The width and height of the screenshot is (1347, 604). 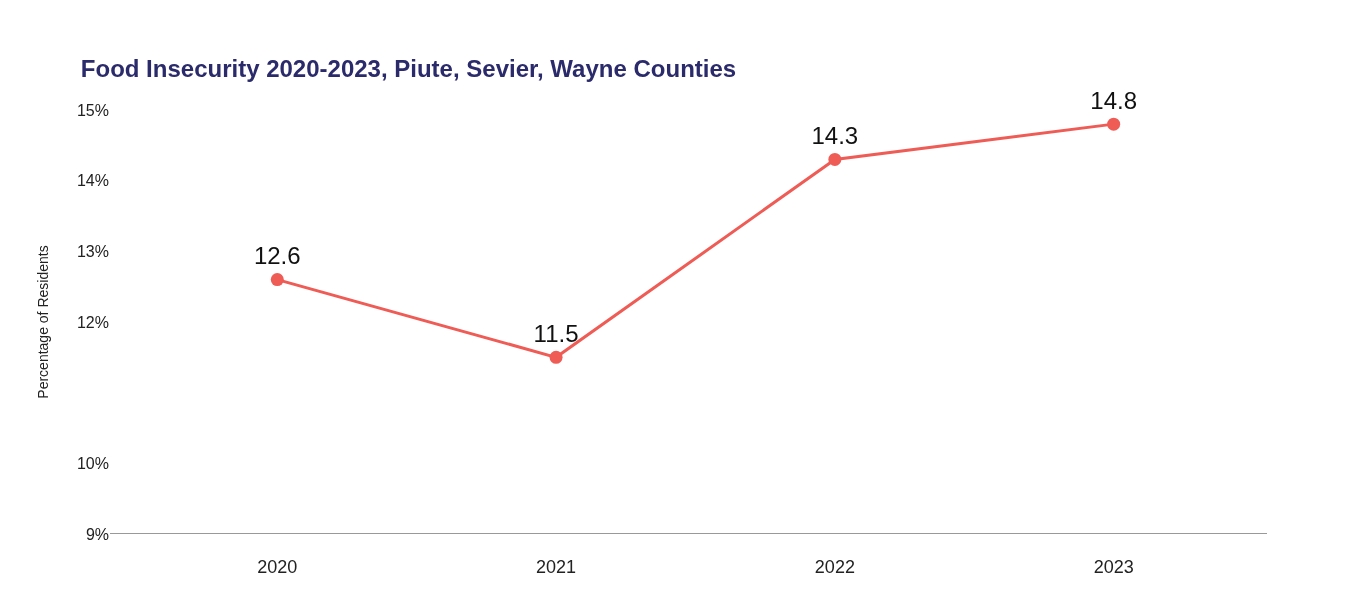 What do you see at coordinates (92, 110) in the screenshot?
I see `y-tick-label: 15%` at bounding box center [92, 110].